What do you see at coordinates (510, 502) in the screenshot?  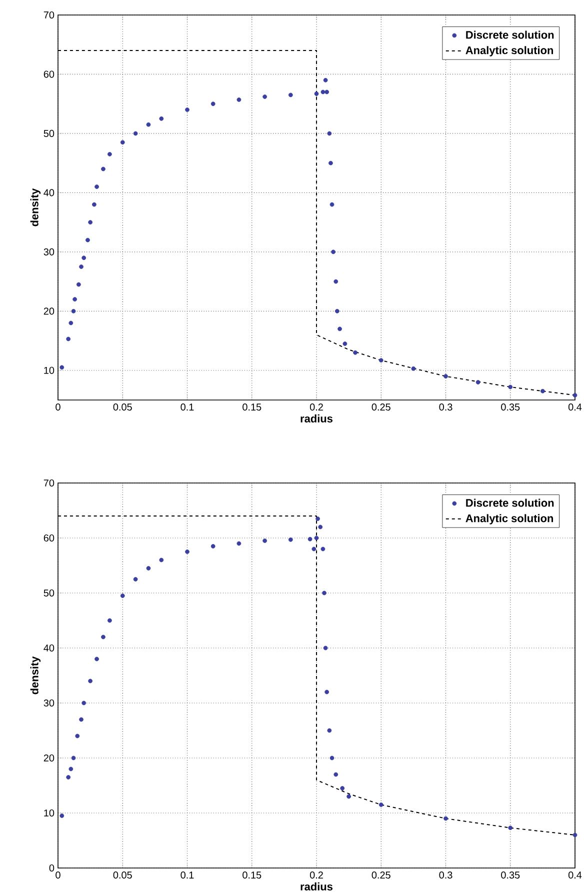 I see `legend-label: Discrete solution` at bounding box center [510, 502].